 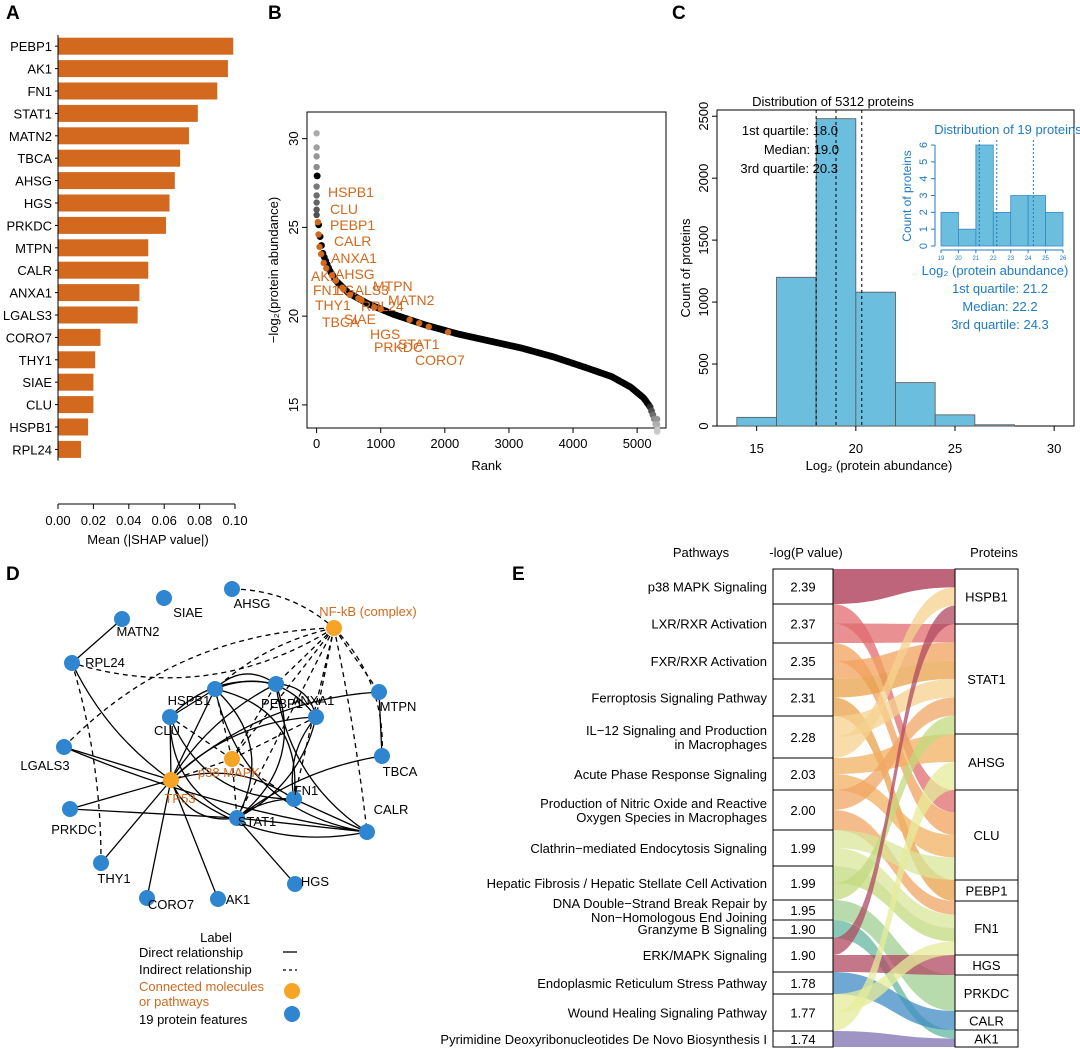 I want to click on highlight-label: RPL24, so click(x=382, y=306).